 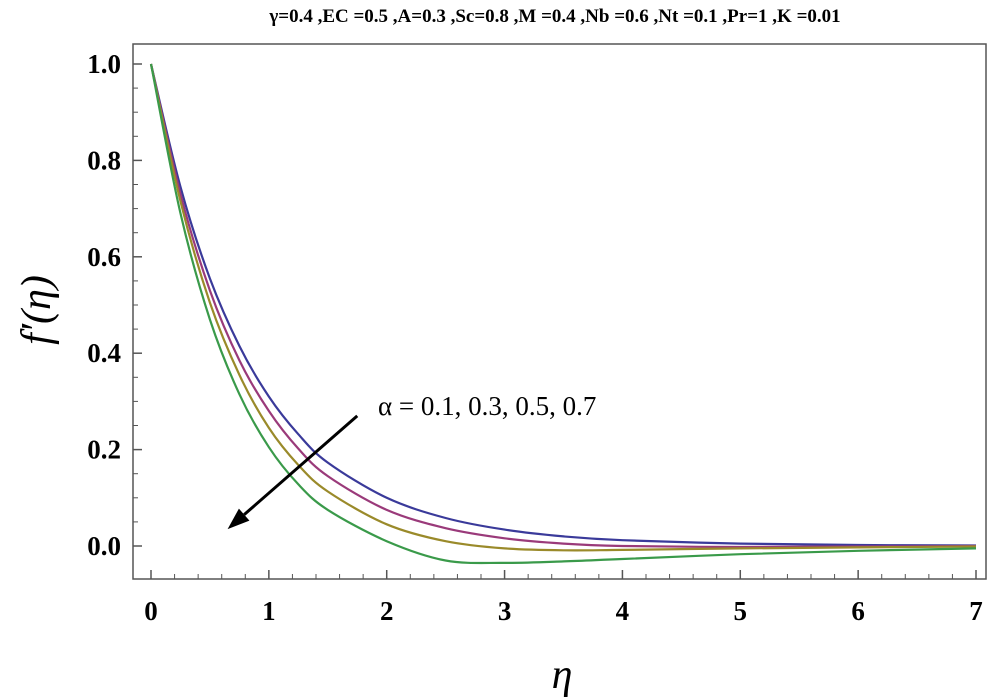 I want to click on x-tick-label: 0, so click(x=151, y=611).